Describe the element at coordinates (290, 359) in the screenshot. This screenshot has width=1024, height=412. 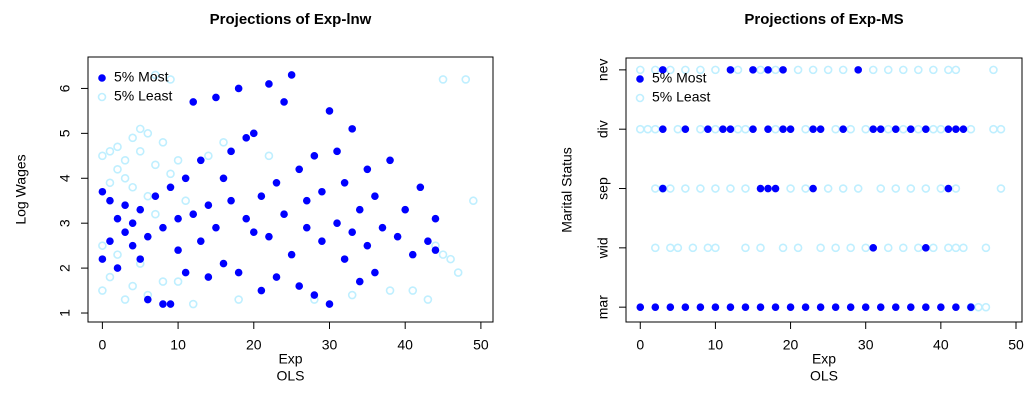
I see `x-axis-label: Exp` at that location.